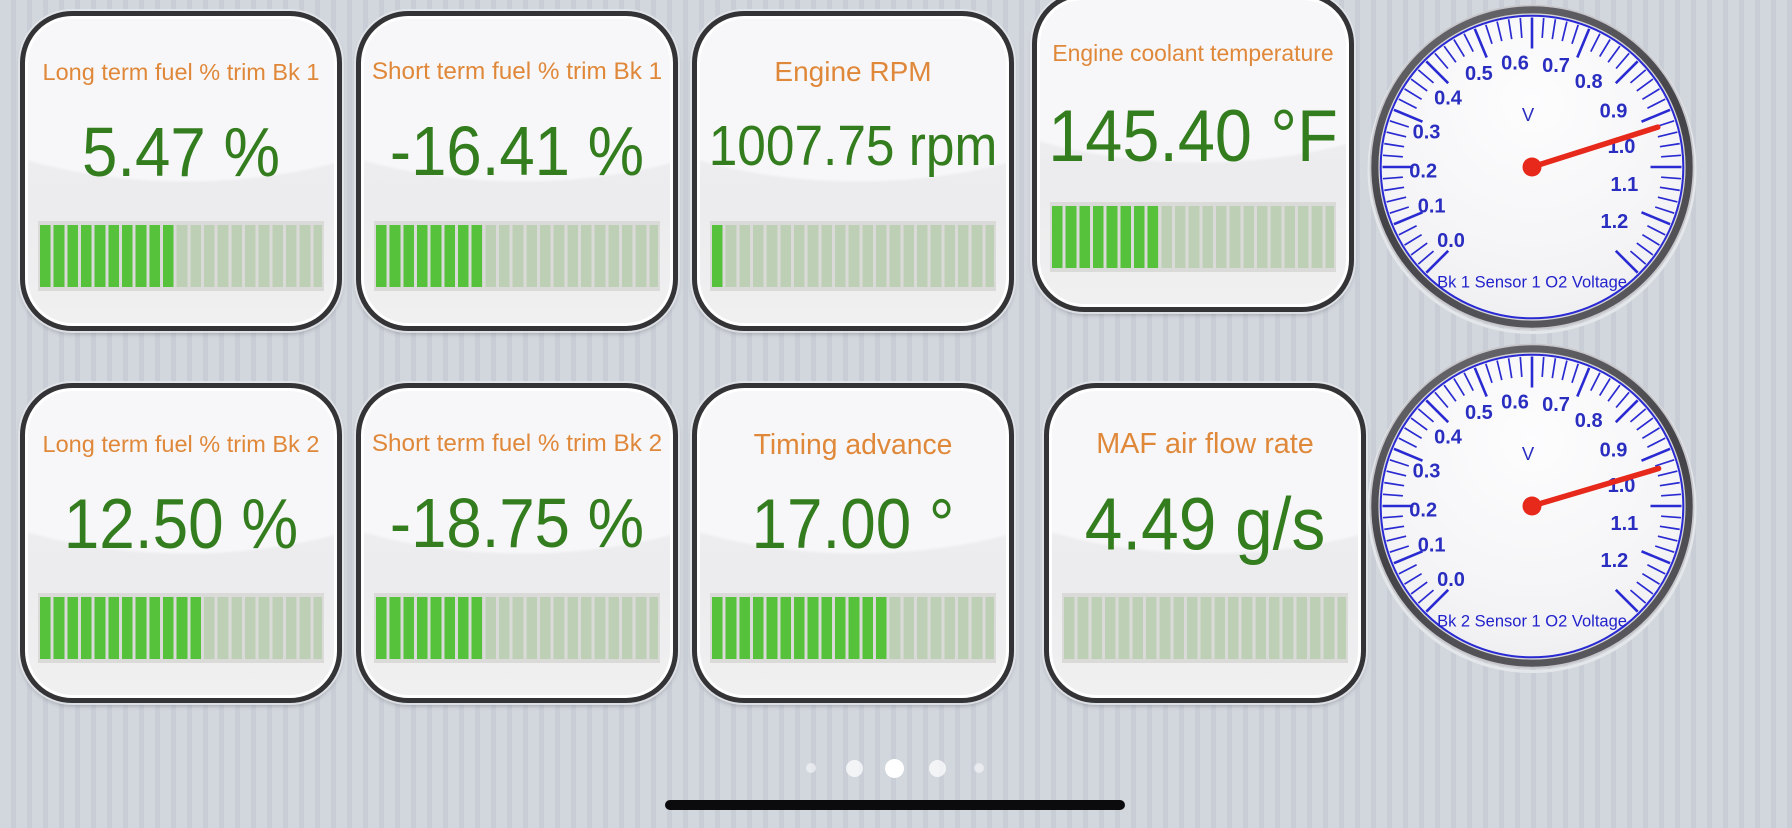  Describe the element at coordinates (1532, 622) in the screenshot. I see `svg-text: Bk 2 Sensor 1 O2 Voltage` at that location.